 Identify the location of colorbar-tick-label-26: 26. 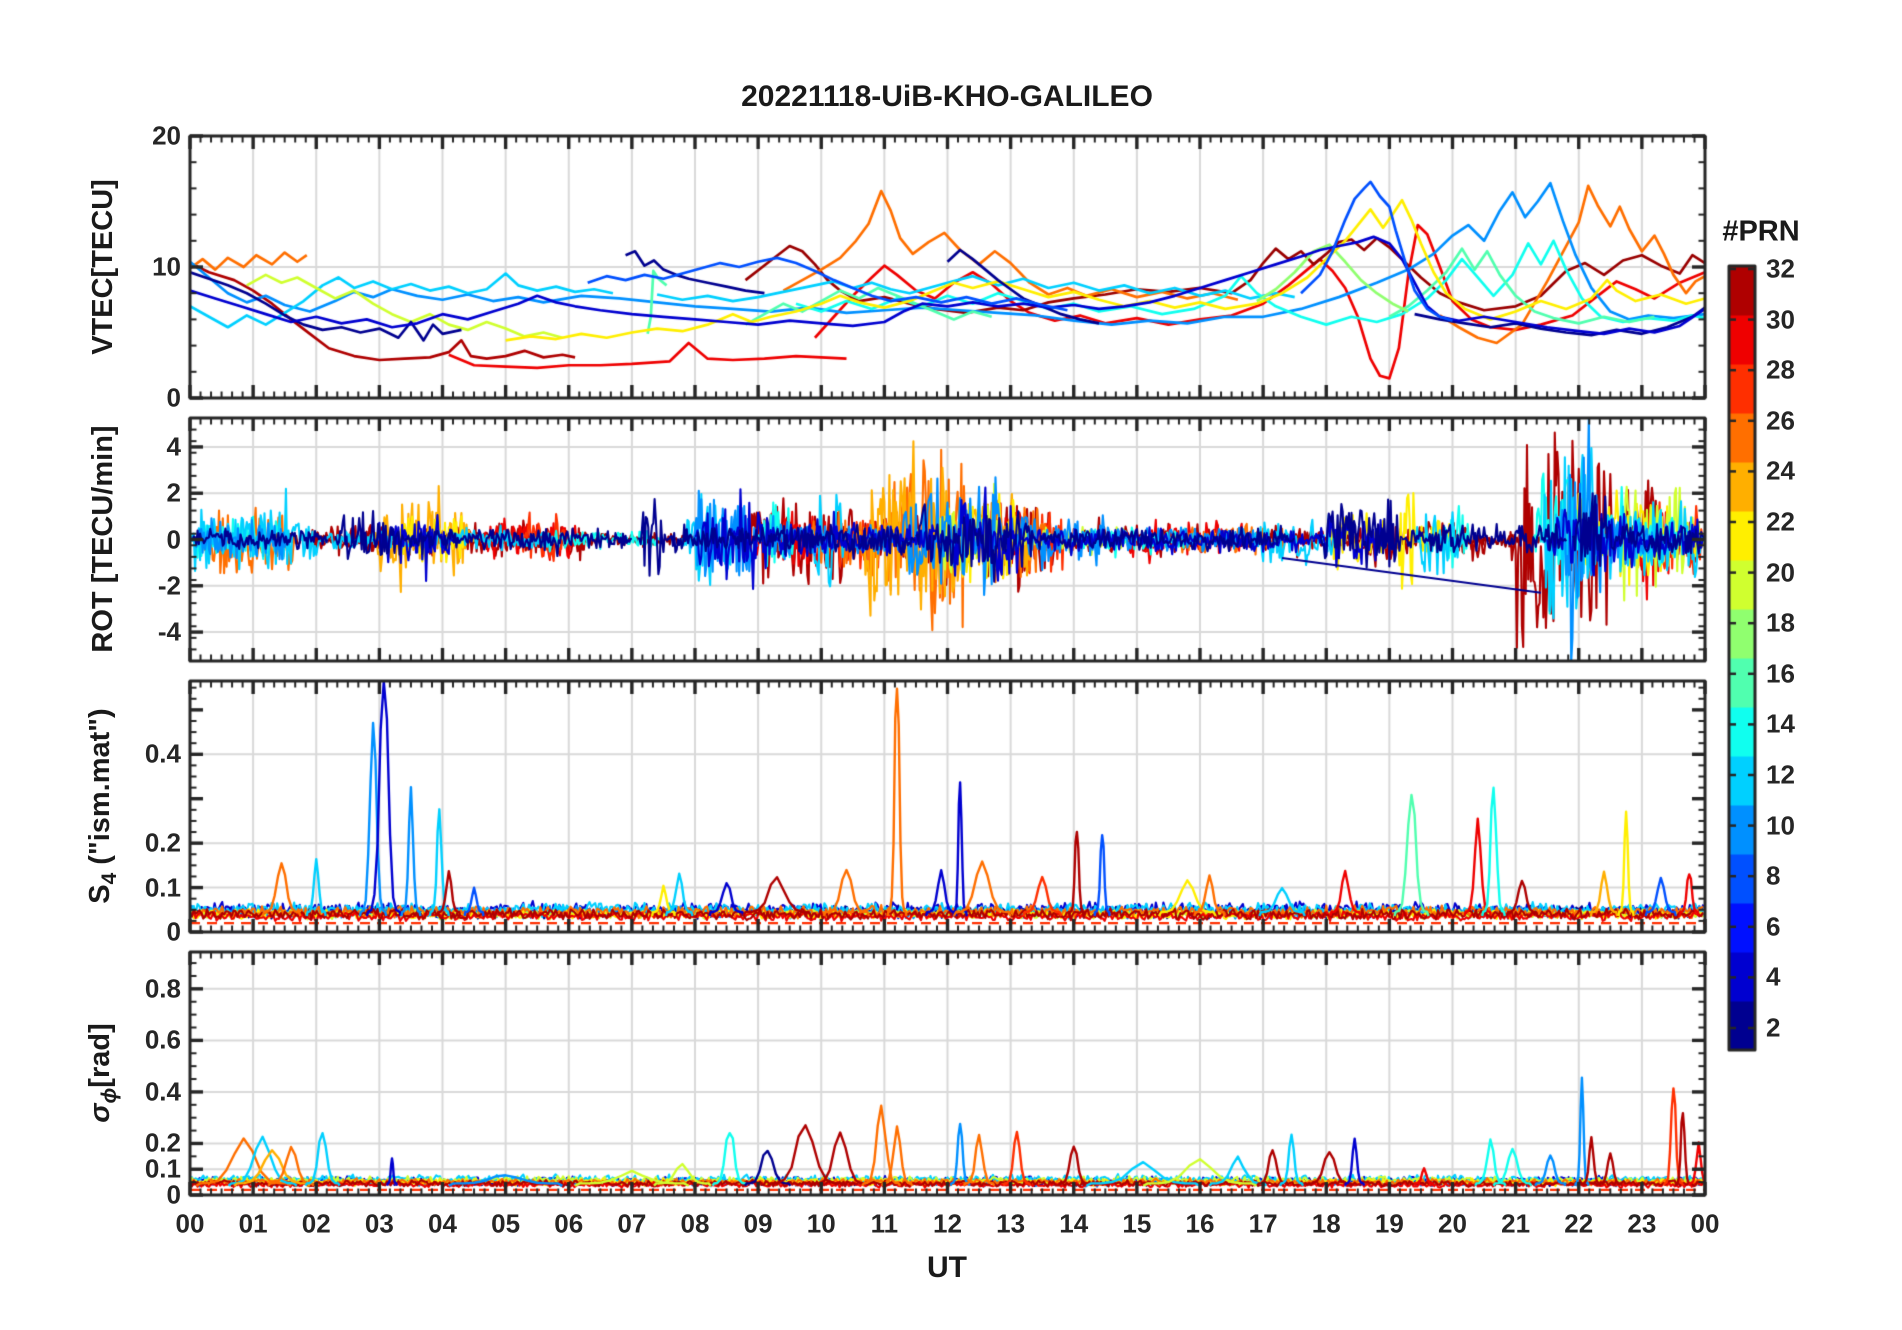
(1780, 420).